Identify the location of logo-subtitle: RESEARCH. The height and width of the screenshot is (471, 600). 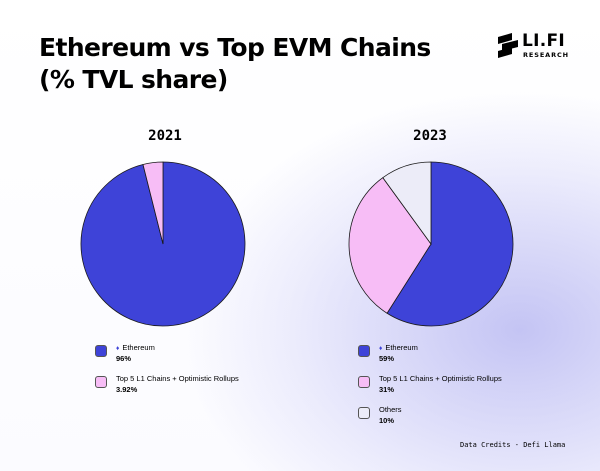
(546, 55).